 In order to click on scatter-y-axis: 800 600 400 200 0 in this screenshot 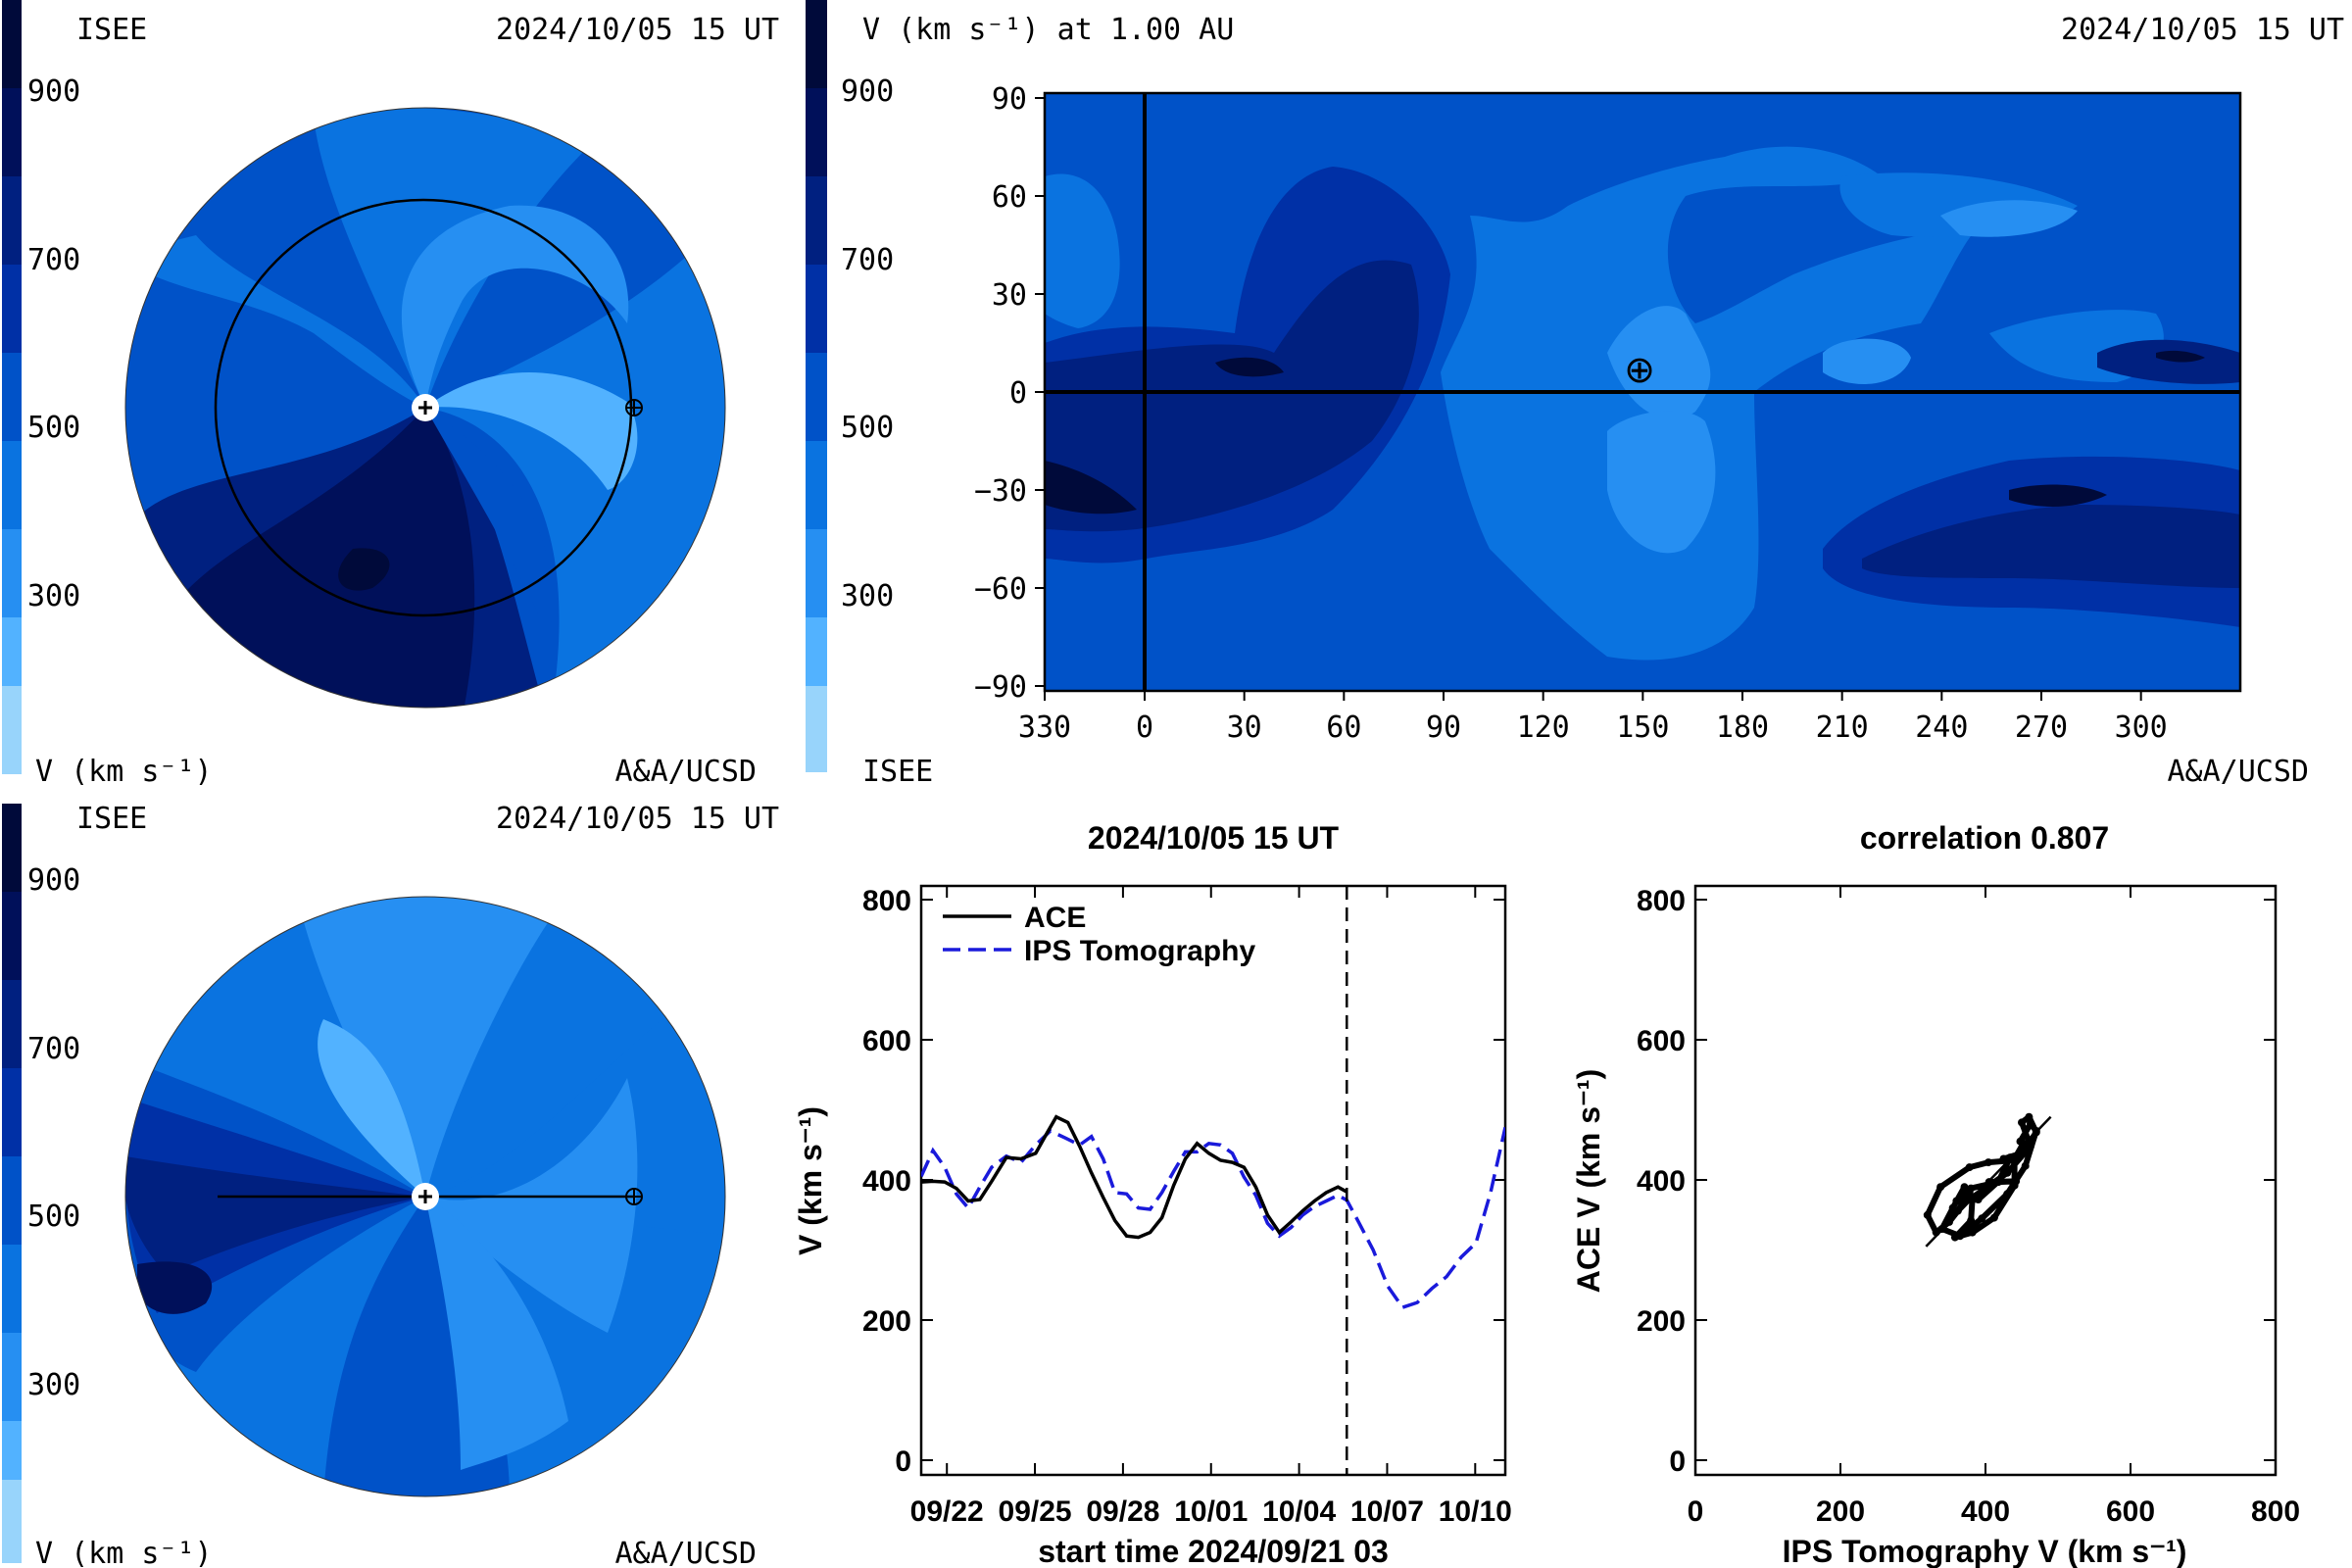, I will do `click(1956, 1181)`.